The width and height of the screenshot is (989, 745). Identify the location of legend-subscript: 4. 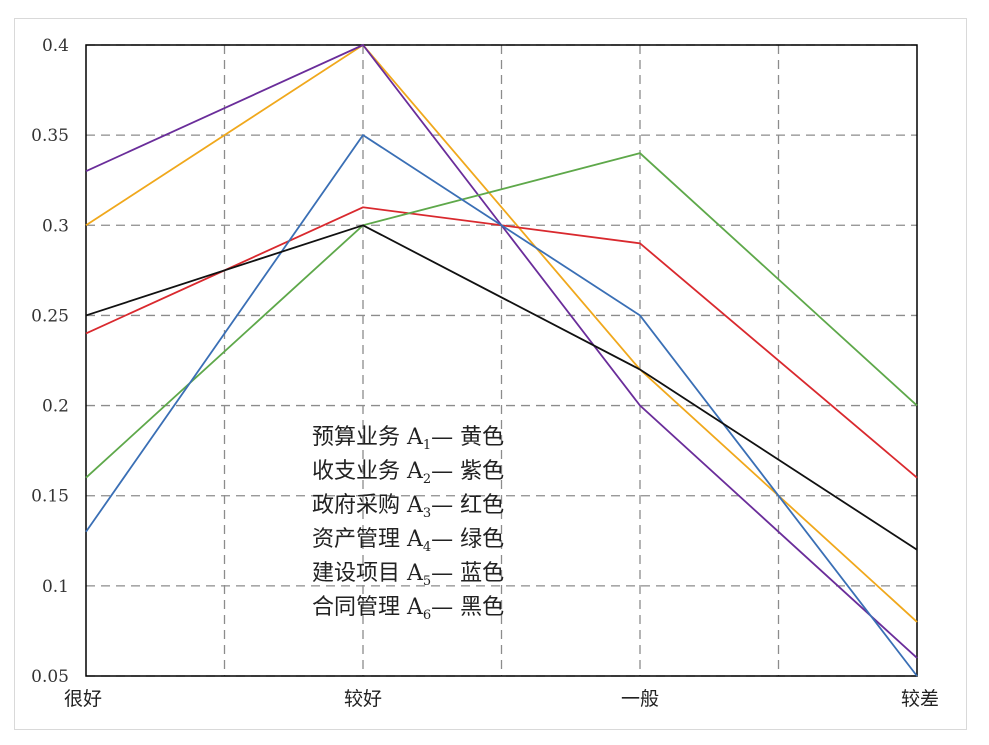
(427, 547).